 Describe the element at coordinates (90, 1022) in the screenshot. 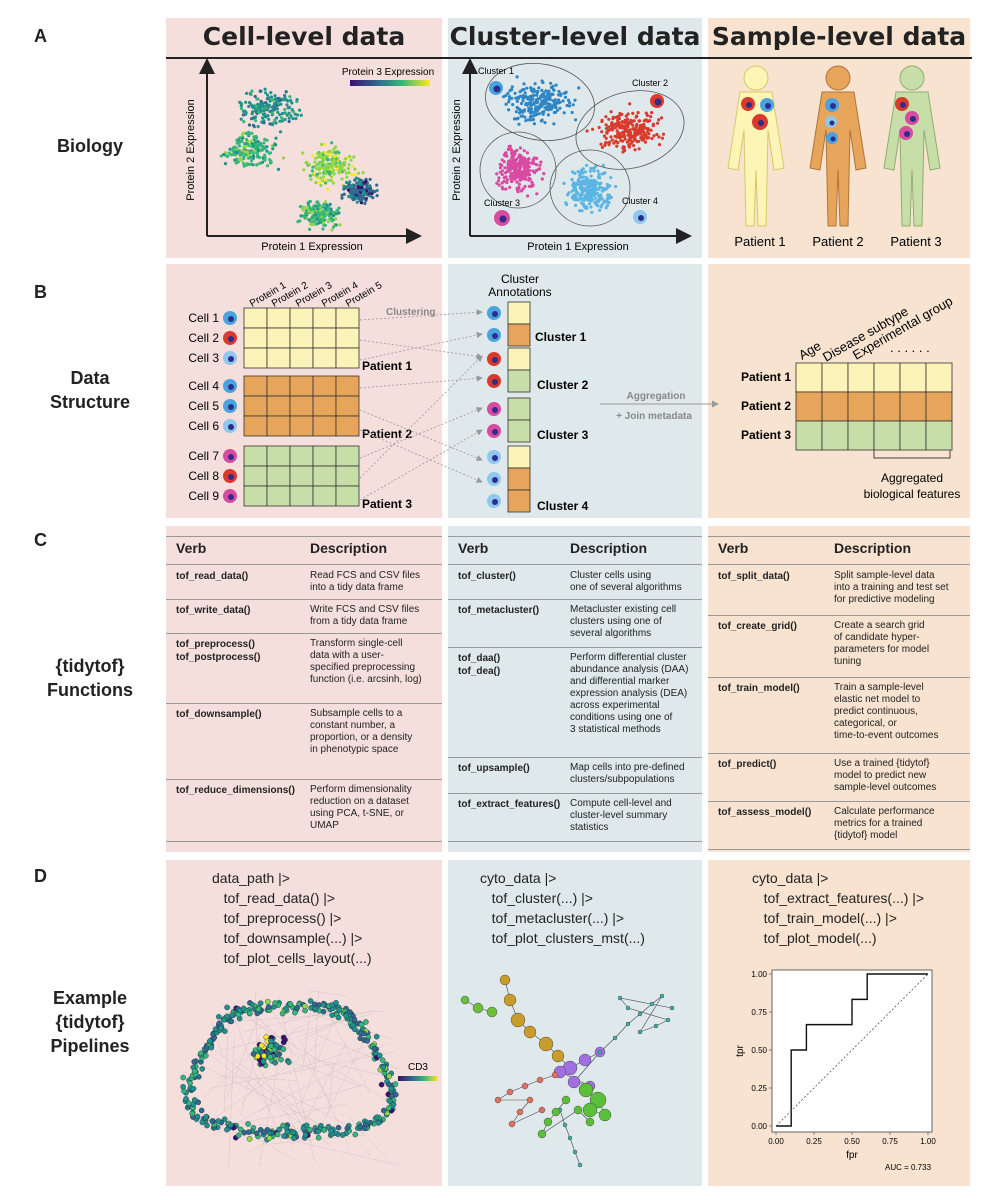

I see `row-label-pipelines: Example {tidytof} Pipelines` at that location.